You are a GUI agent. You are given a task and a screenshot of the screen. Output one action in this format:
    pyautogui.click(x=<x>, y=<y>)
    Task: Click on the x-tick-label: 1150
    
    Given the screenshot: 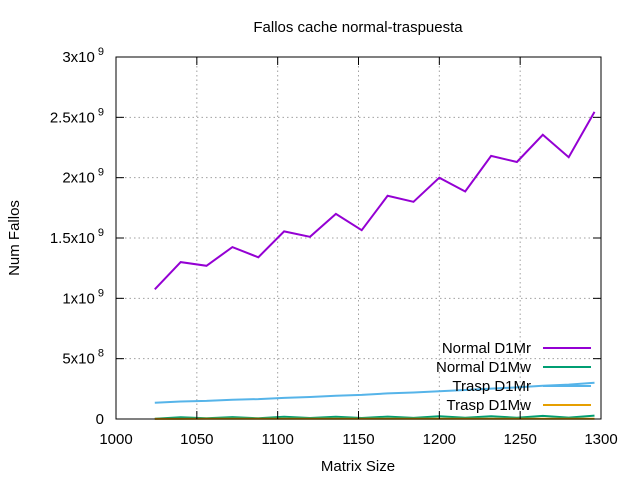 What is the action you would take?
    pyautogui.click(x=358, y=439)
    